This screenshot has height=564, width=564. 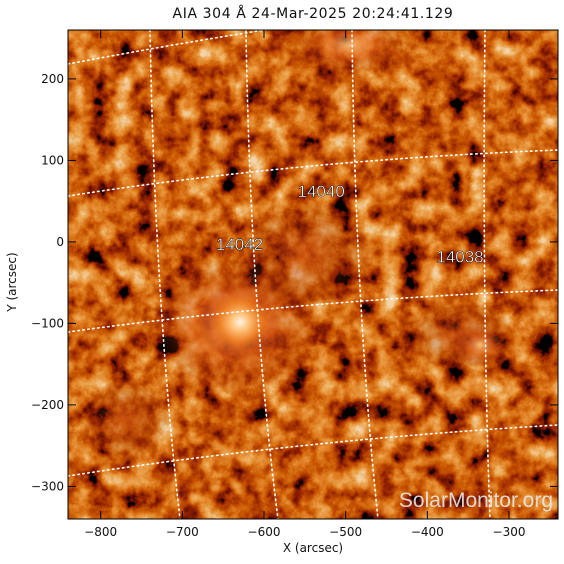 I want to click on active-region-14038-core, so click(x=480, y=345).